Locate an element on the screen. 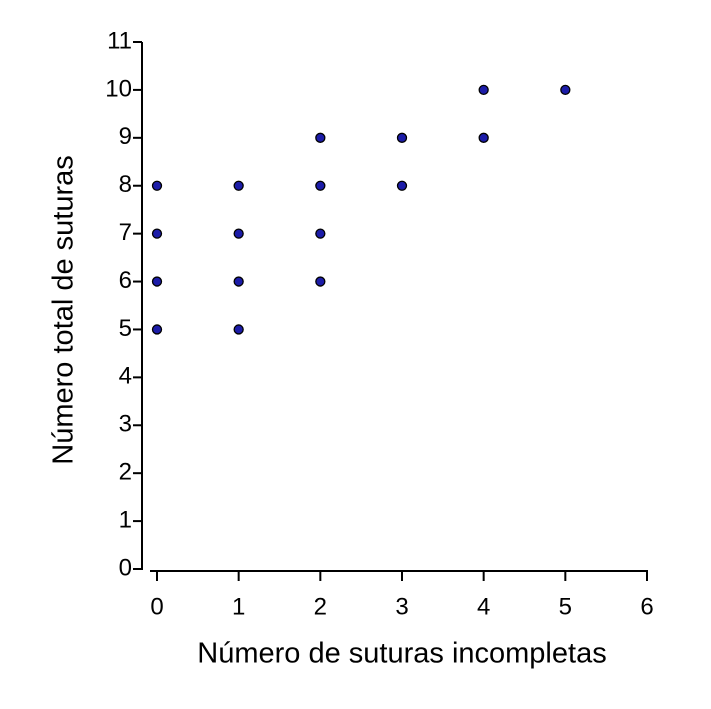 The image size is (711, 709). y-tick-label: 11 is located at coordinates (119, 40).